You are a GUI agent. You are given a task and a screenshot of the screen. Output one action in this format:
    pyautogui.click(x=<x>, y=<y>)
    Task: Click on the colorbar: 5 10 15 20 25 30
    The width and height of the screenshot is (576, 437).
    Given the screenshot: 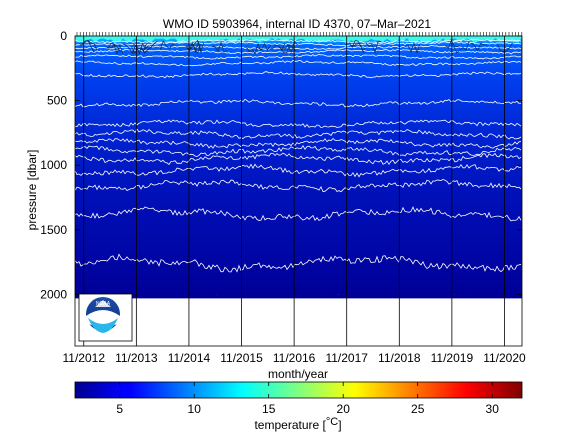 What is the action you would take?
    pyautogui.click(x=298, y=398)
    